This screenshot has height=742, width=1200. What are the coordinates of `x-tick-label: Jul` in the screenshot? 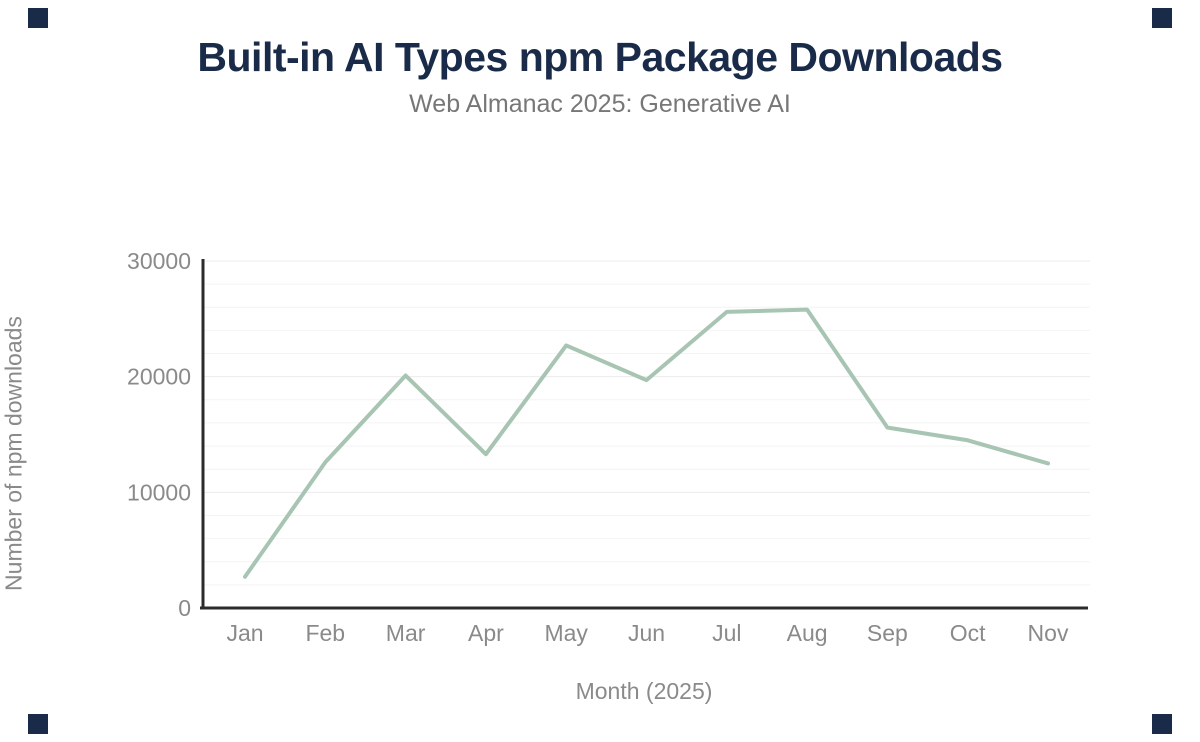 It's located at (726, 633).